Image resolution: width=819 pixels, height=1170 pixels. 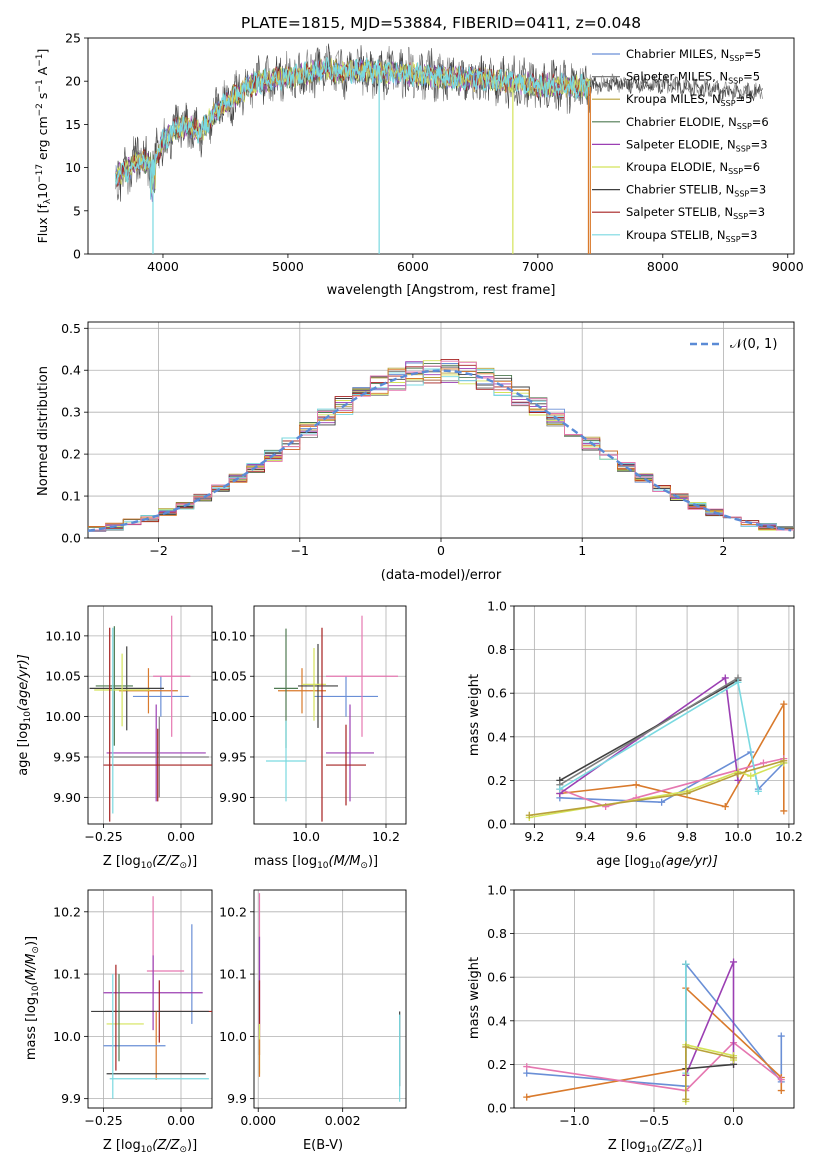 What do you see at coordinates (329, 997) in the screenshot?
I see `mass-ebv-plot-area` at bounding box center [329, 997].